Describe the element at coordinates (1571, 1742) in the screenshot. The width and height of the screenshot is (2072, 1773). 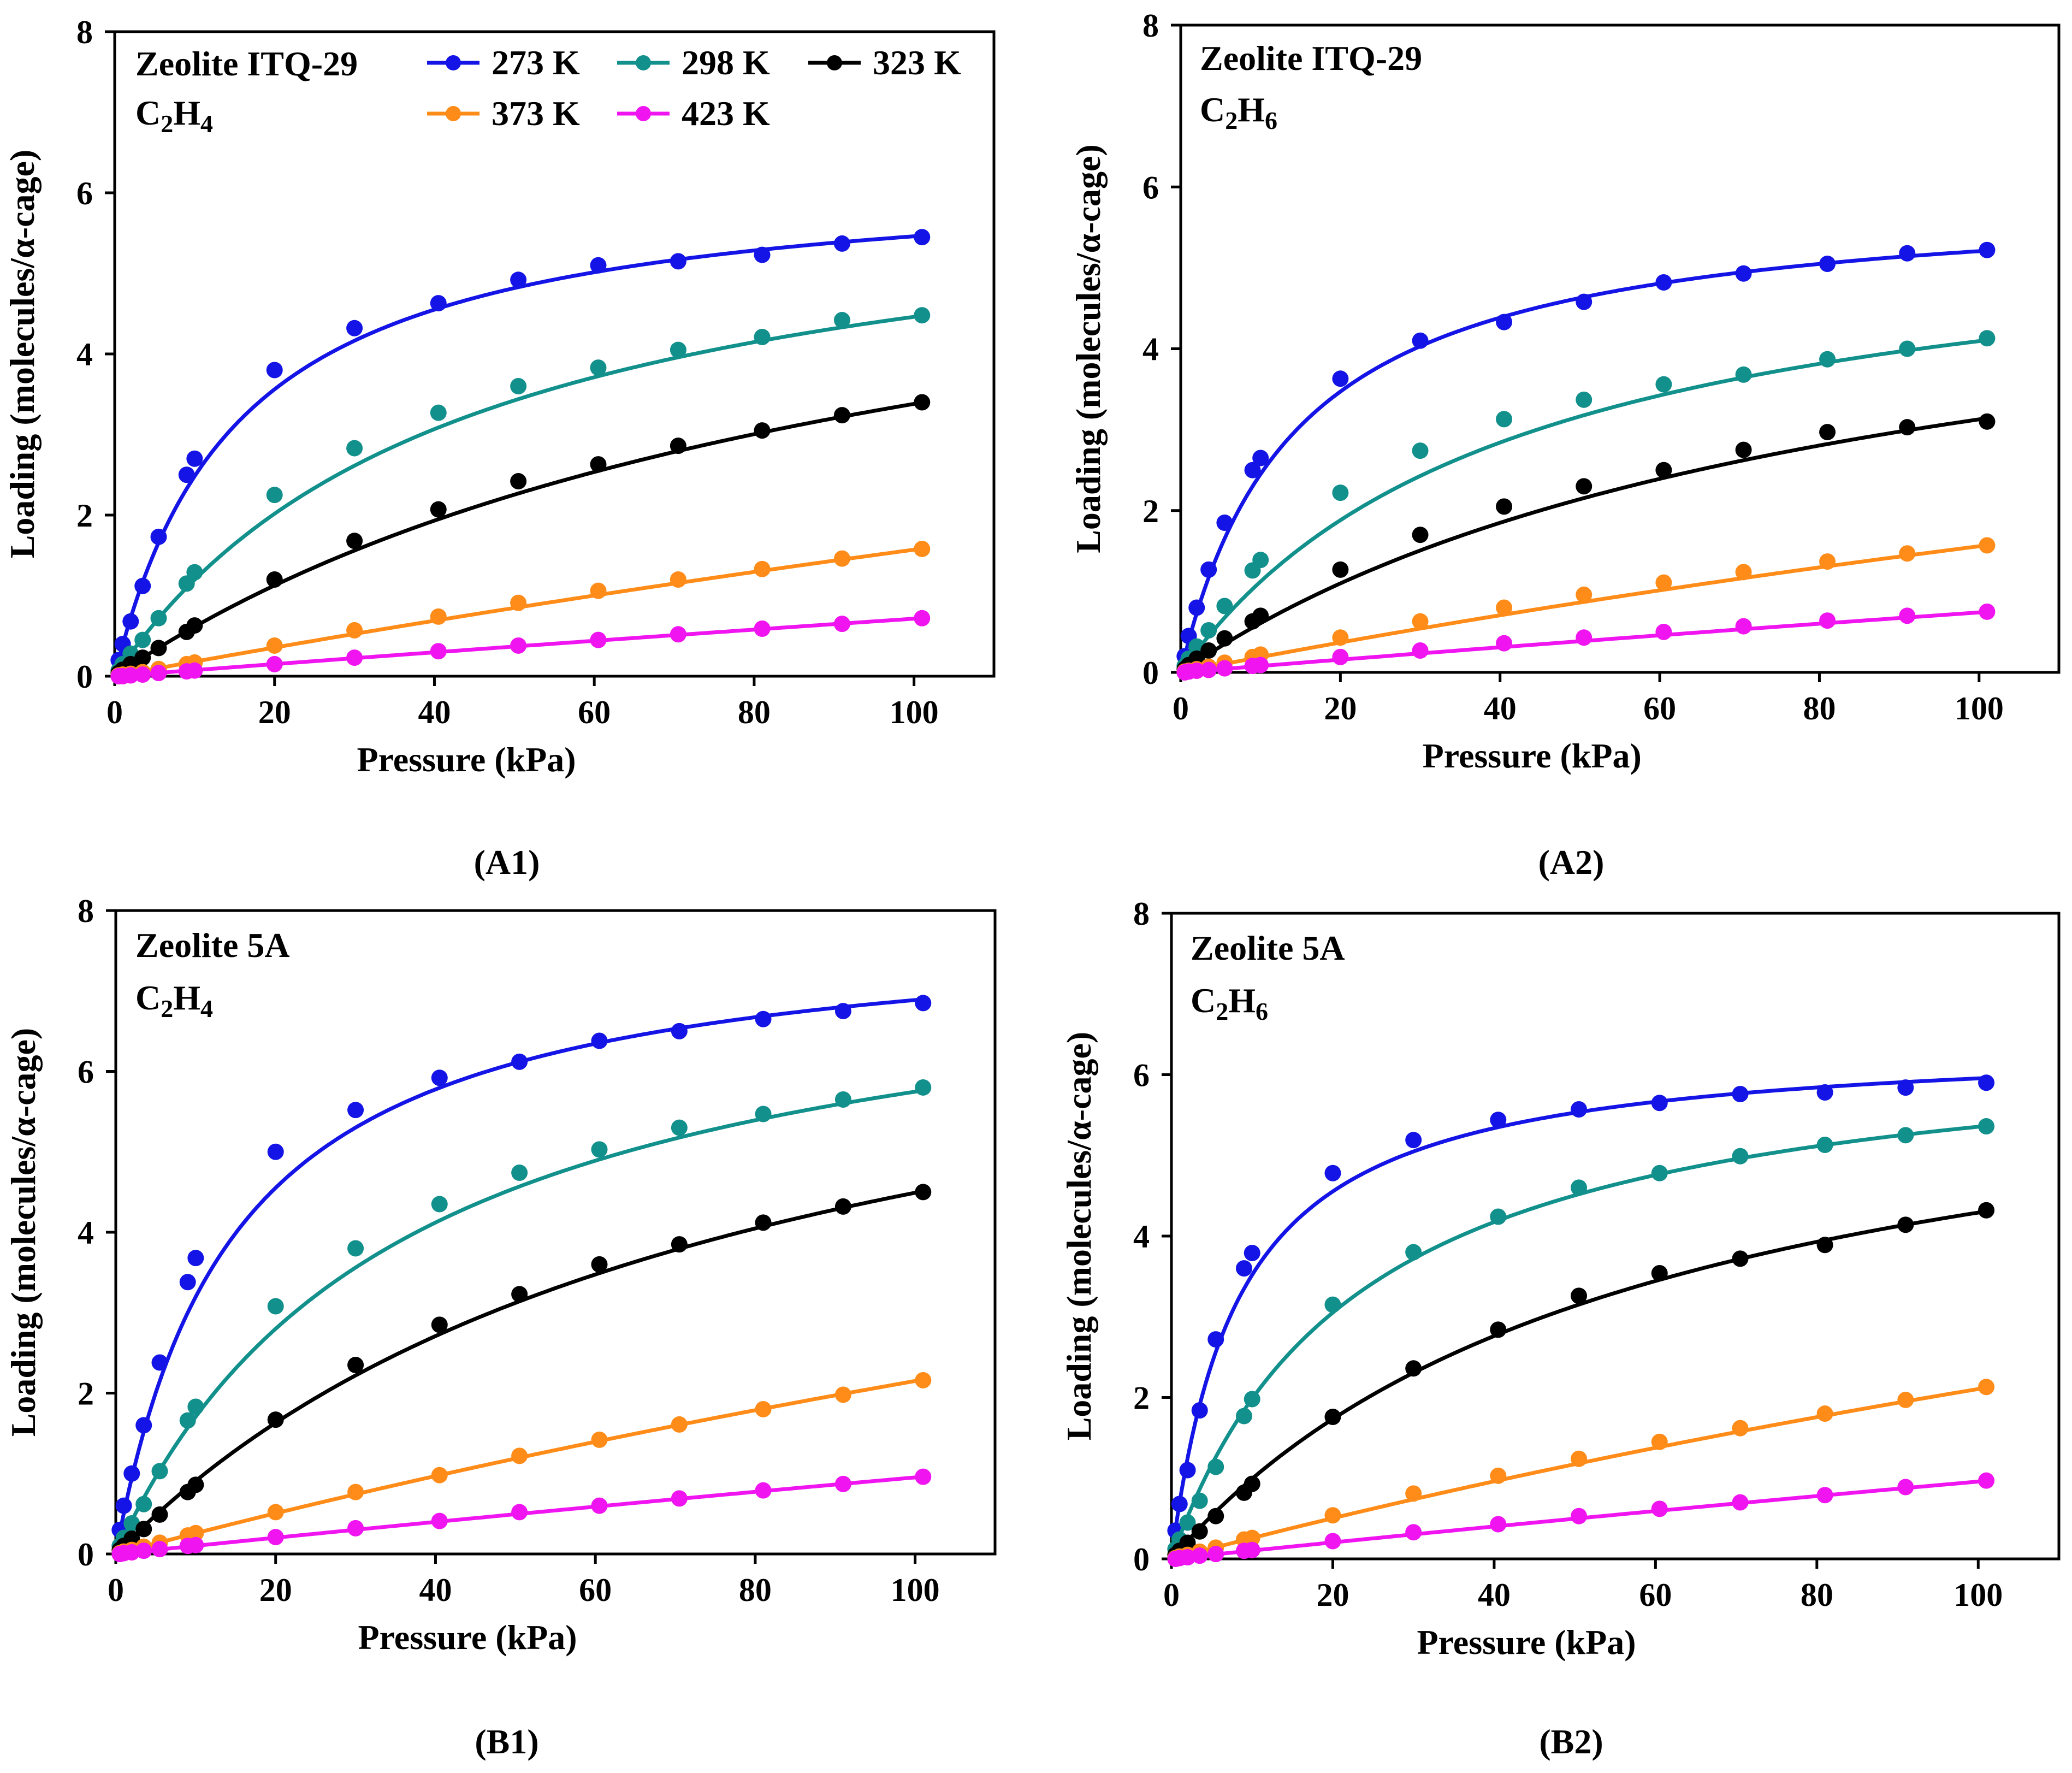
I see `panel-label: (B2)` at that location.